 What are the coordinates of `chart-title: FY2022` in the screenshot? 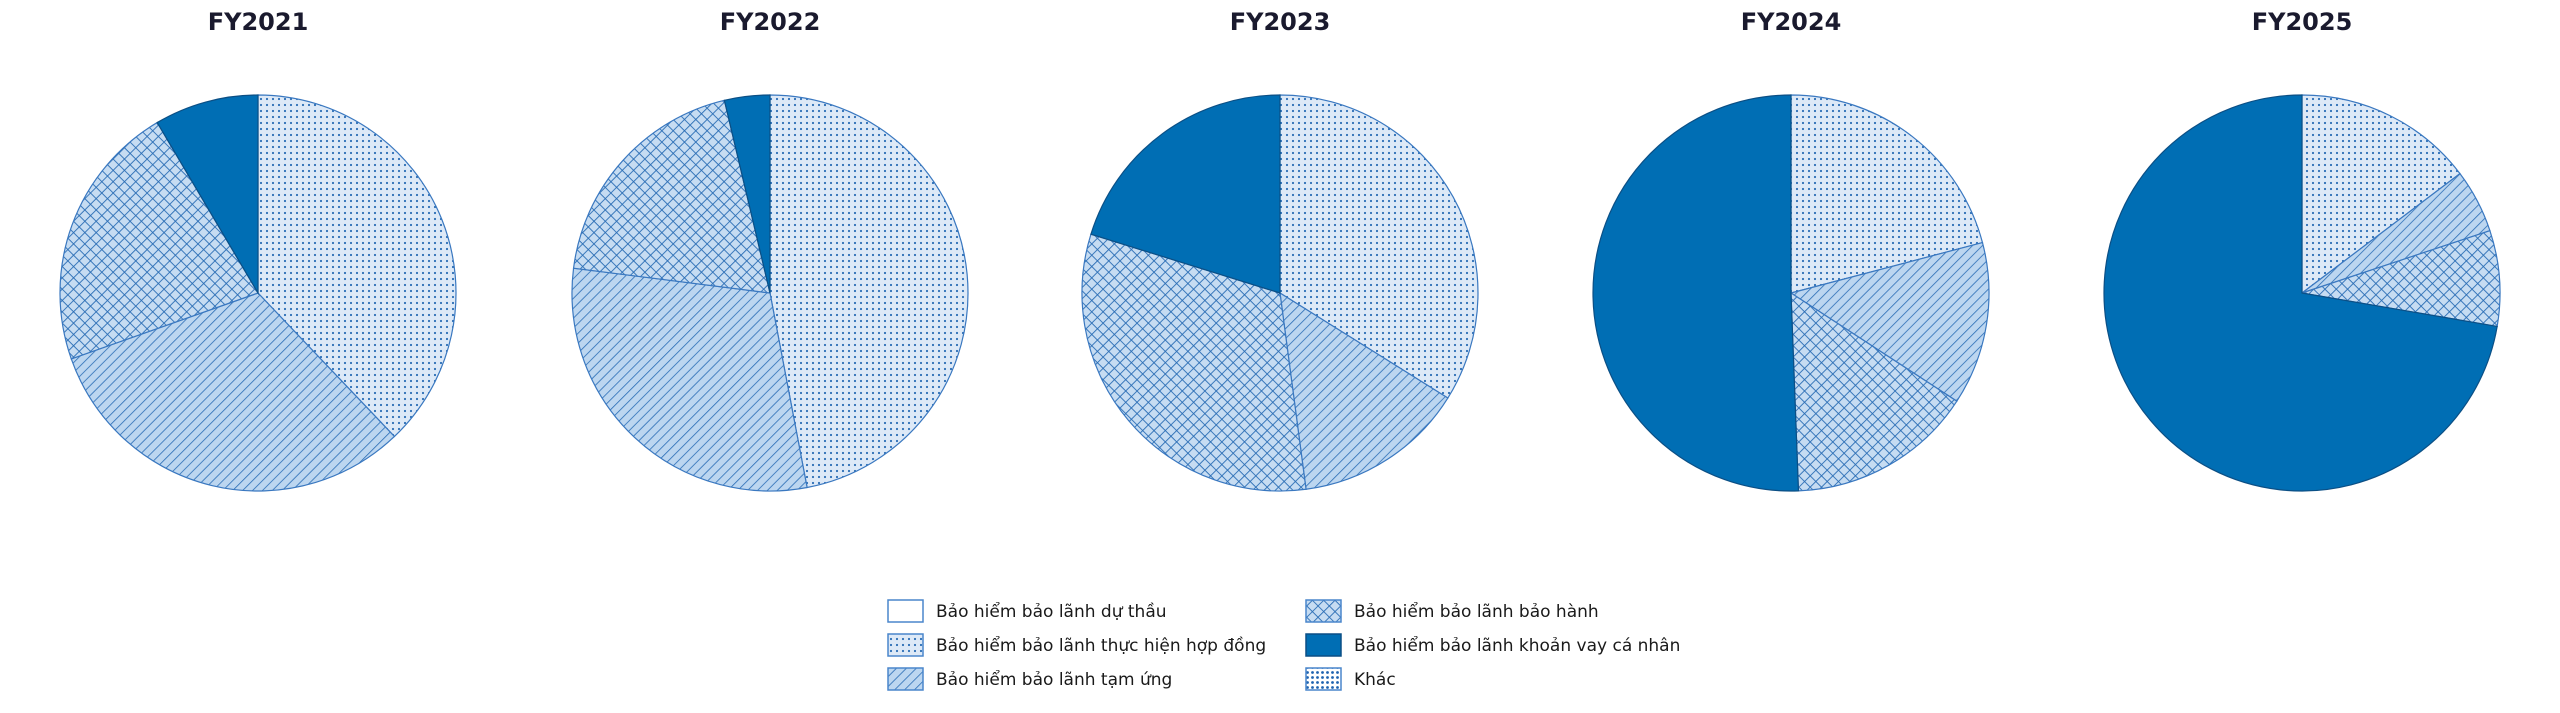 It's located at (770, 22).